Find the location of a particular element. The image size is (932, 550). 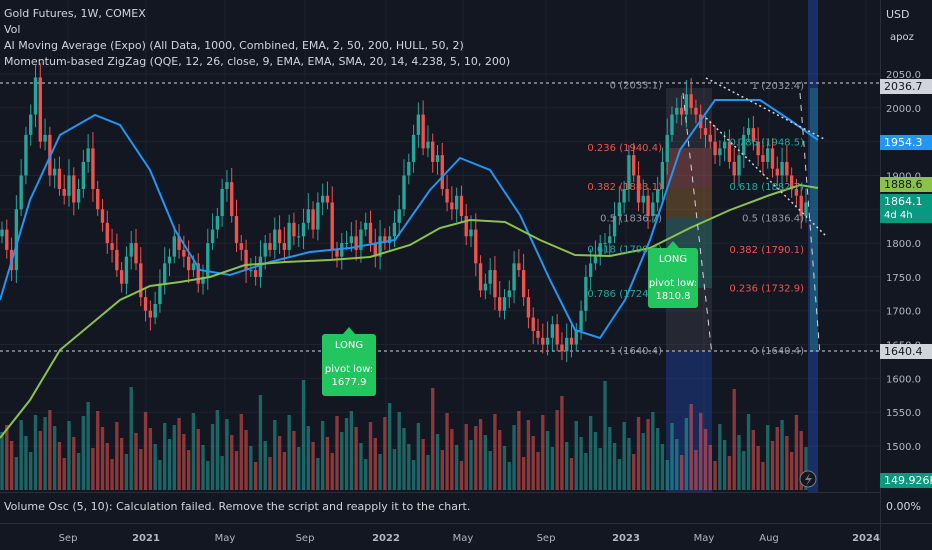

vertical-highlight-right is located at coordinates (813, 246).